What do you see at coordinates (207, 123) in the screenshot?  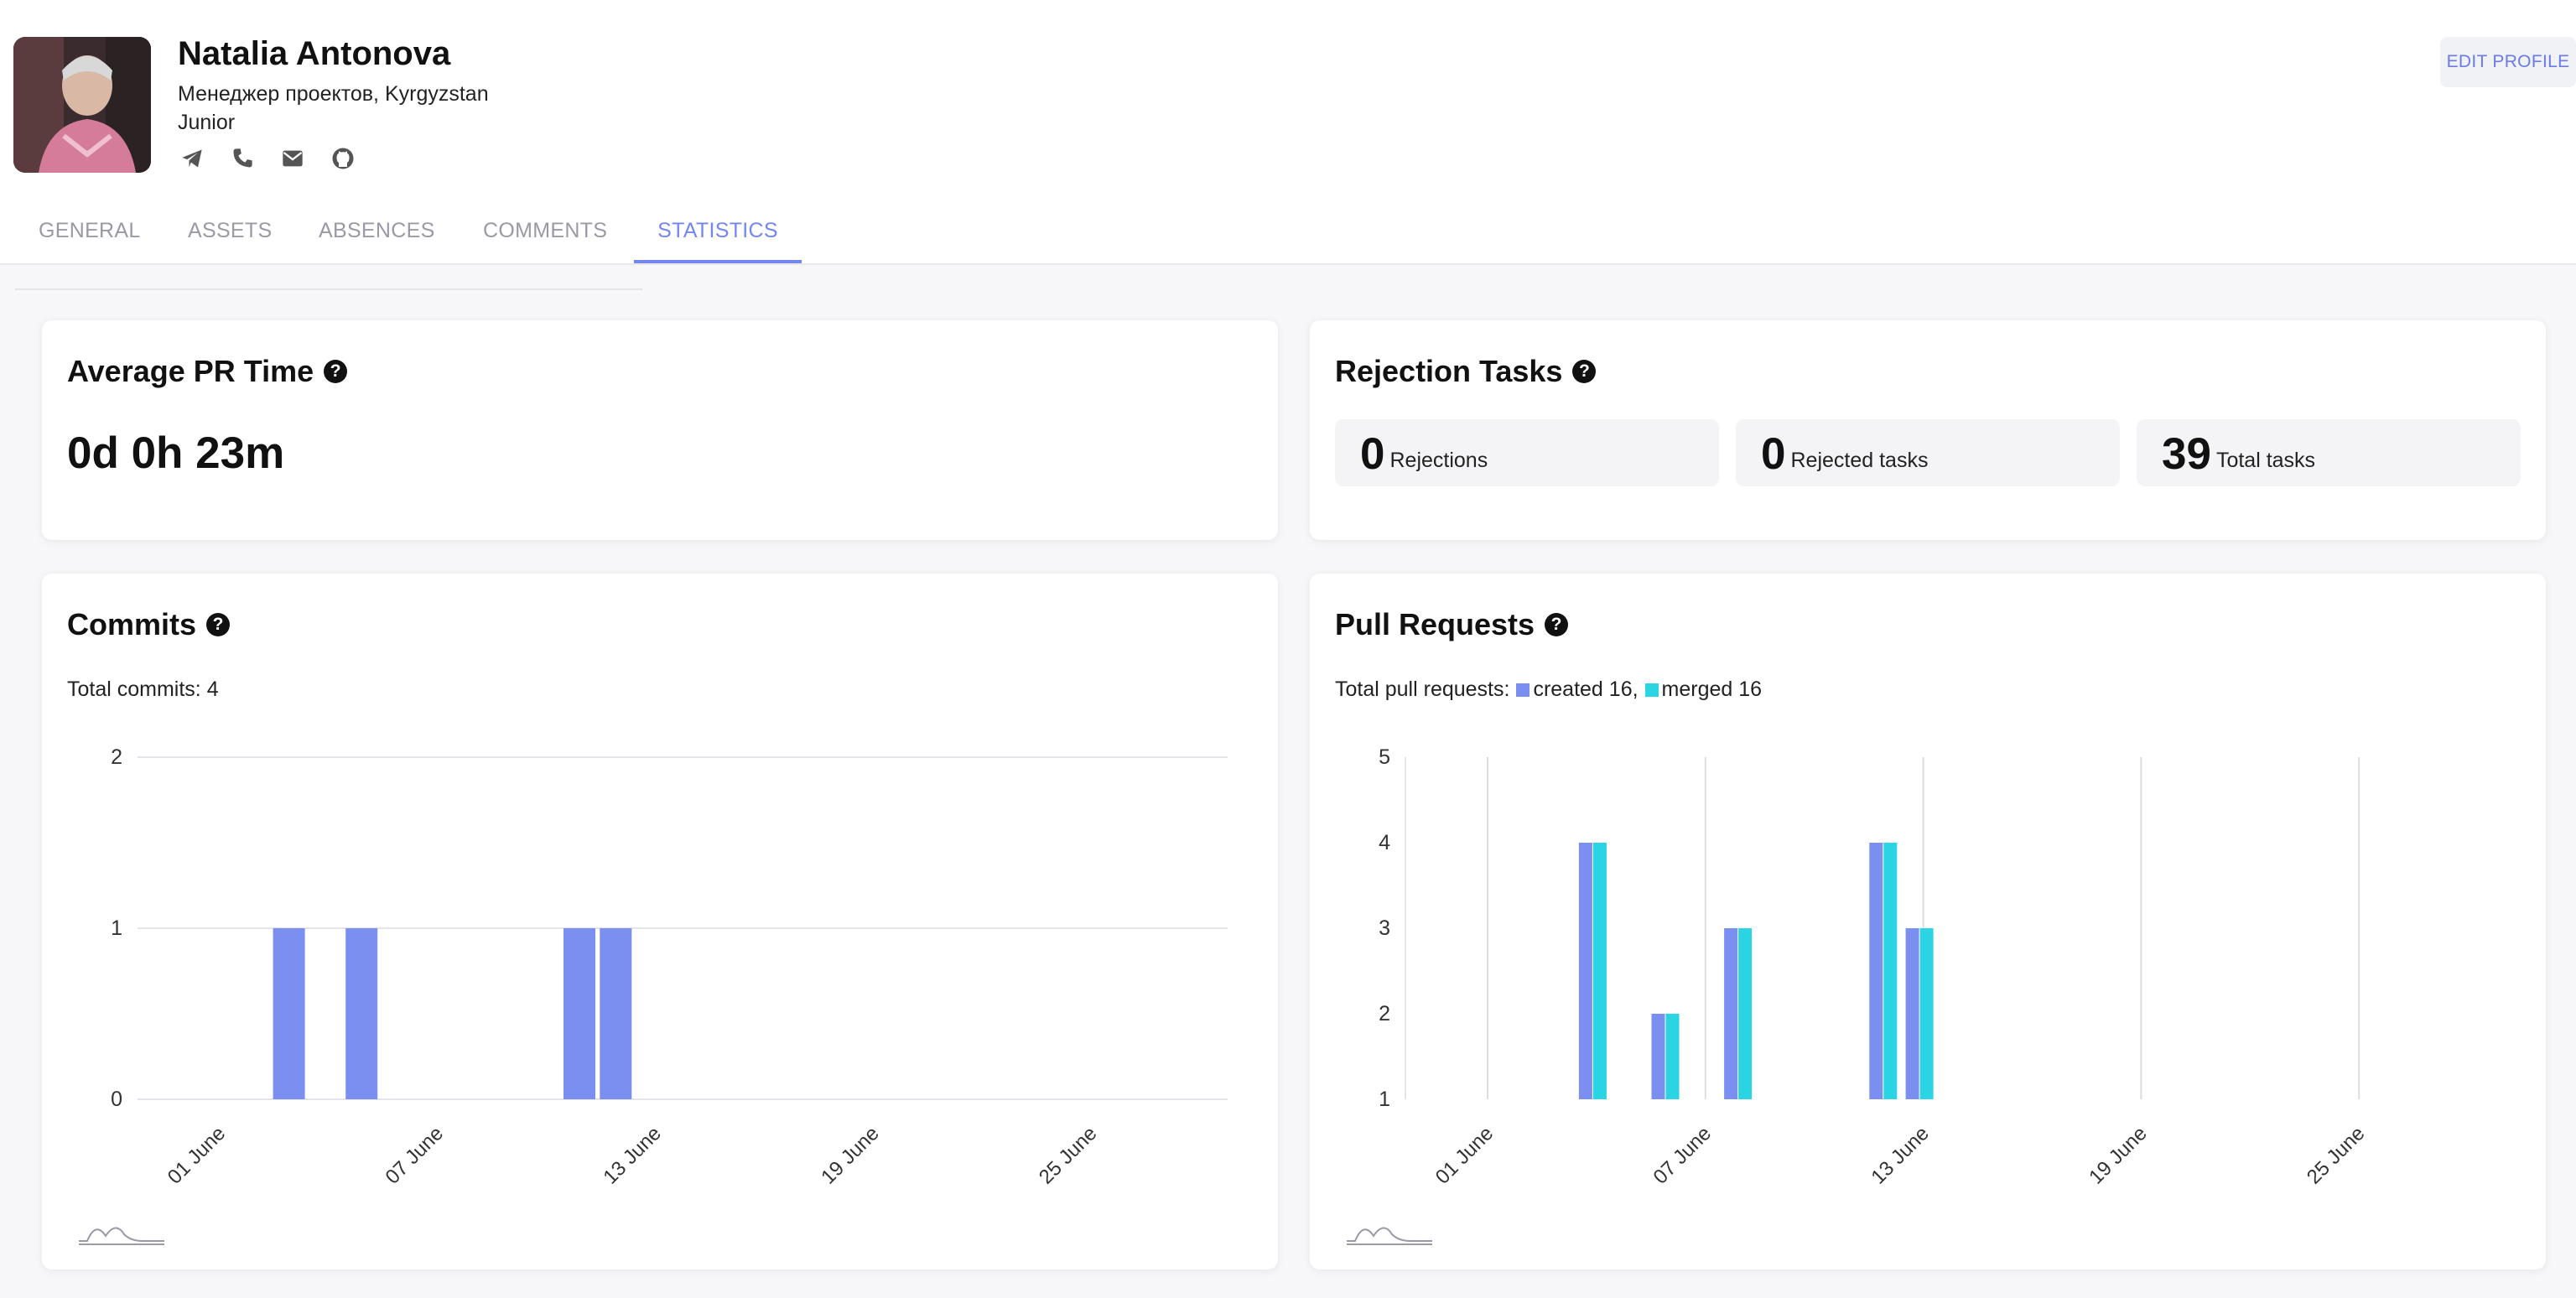 I see `profile-level: Junior` at bounding box center [207, 123].